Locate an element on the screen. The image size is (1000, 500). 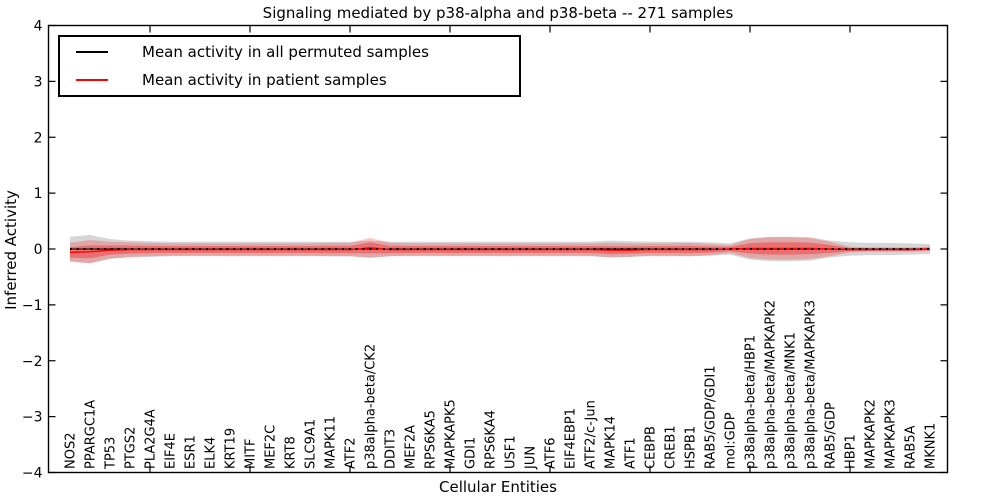
x-category-label: RAB5/GDP is located at coordinates (831, 435).